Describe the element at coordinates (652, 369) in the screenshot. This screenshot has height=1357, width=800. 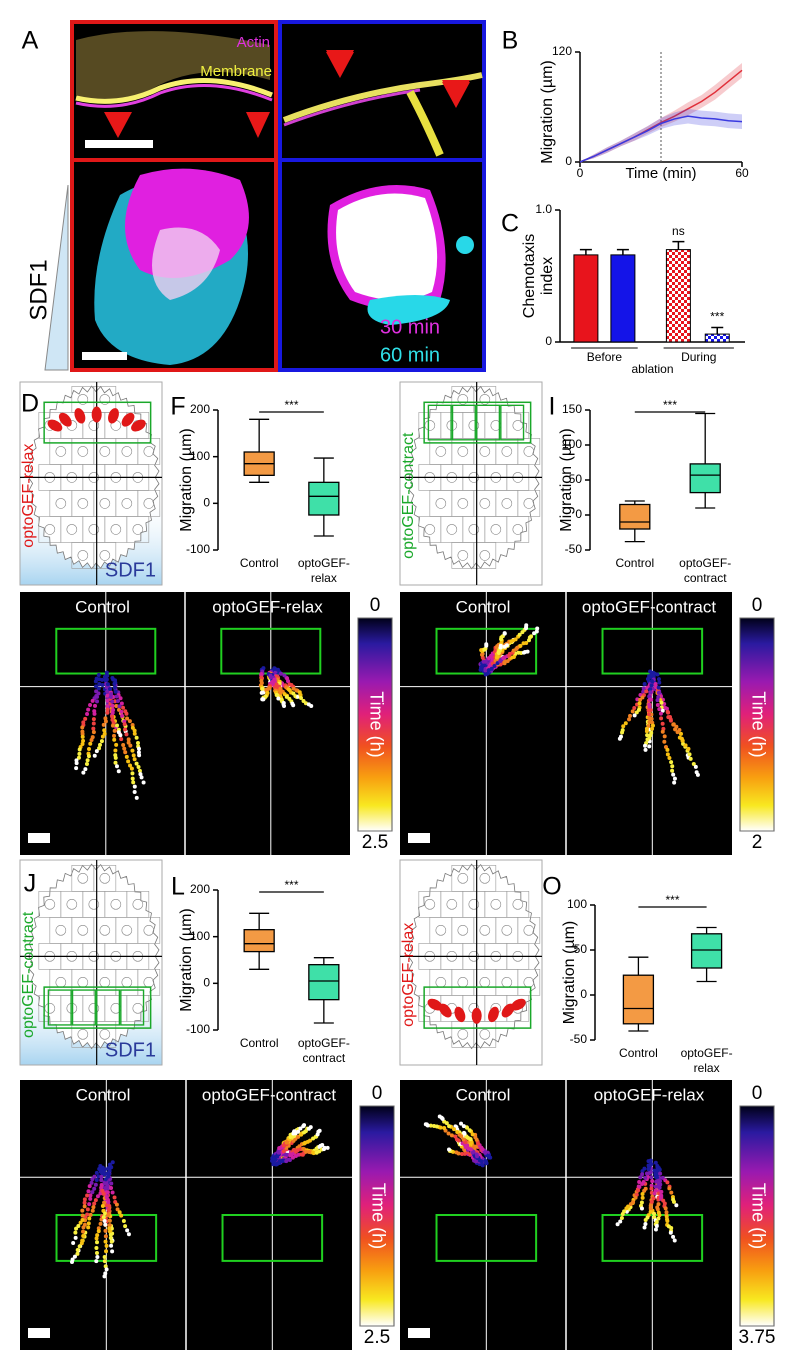
I see `x-axis-label: ablation` at that location.